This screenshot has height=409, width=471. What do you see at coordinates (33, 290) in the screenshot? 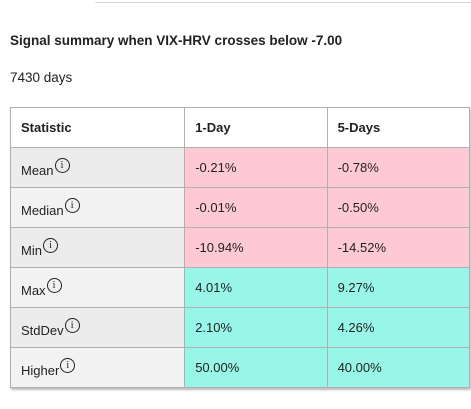
I see `row-label: Max` at bounding box center [33, 290].